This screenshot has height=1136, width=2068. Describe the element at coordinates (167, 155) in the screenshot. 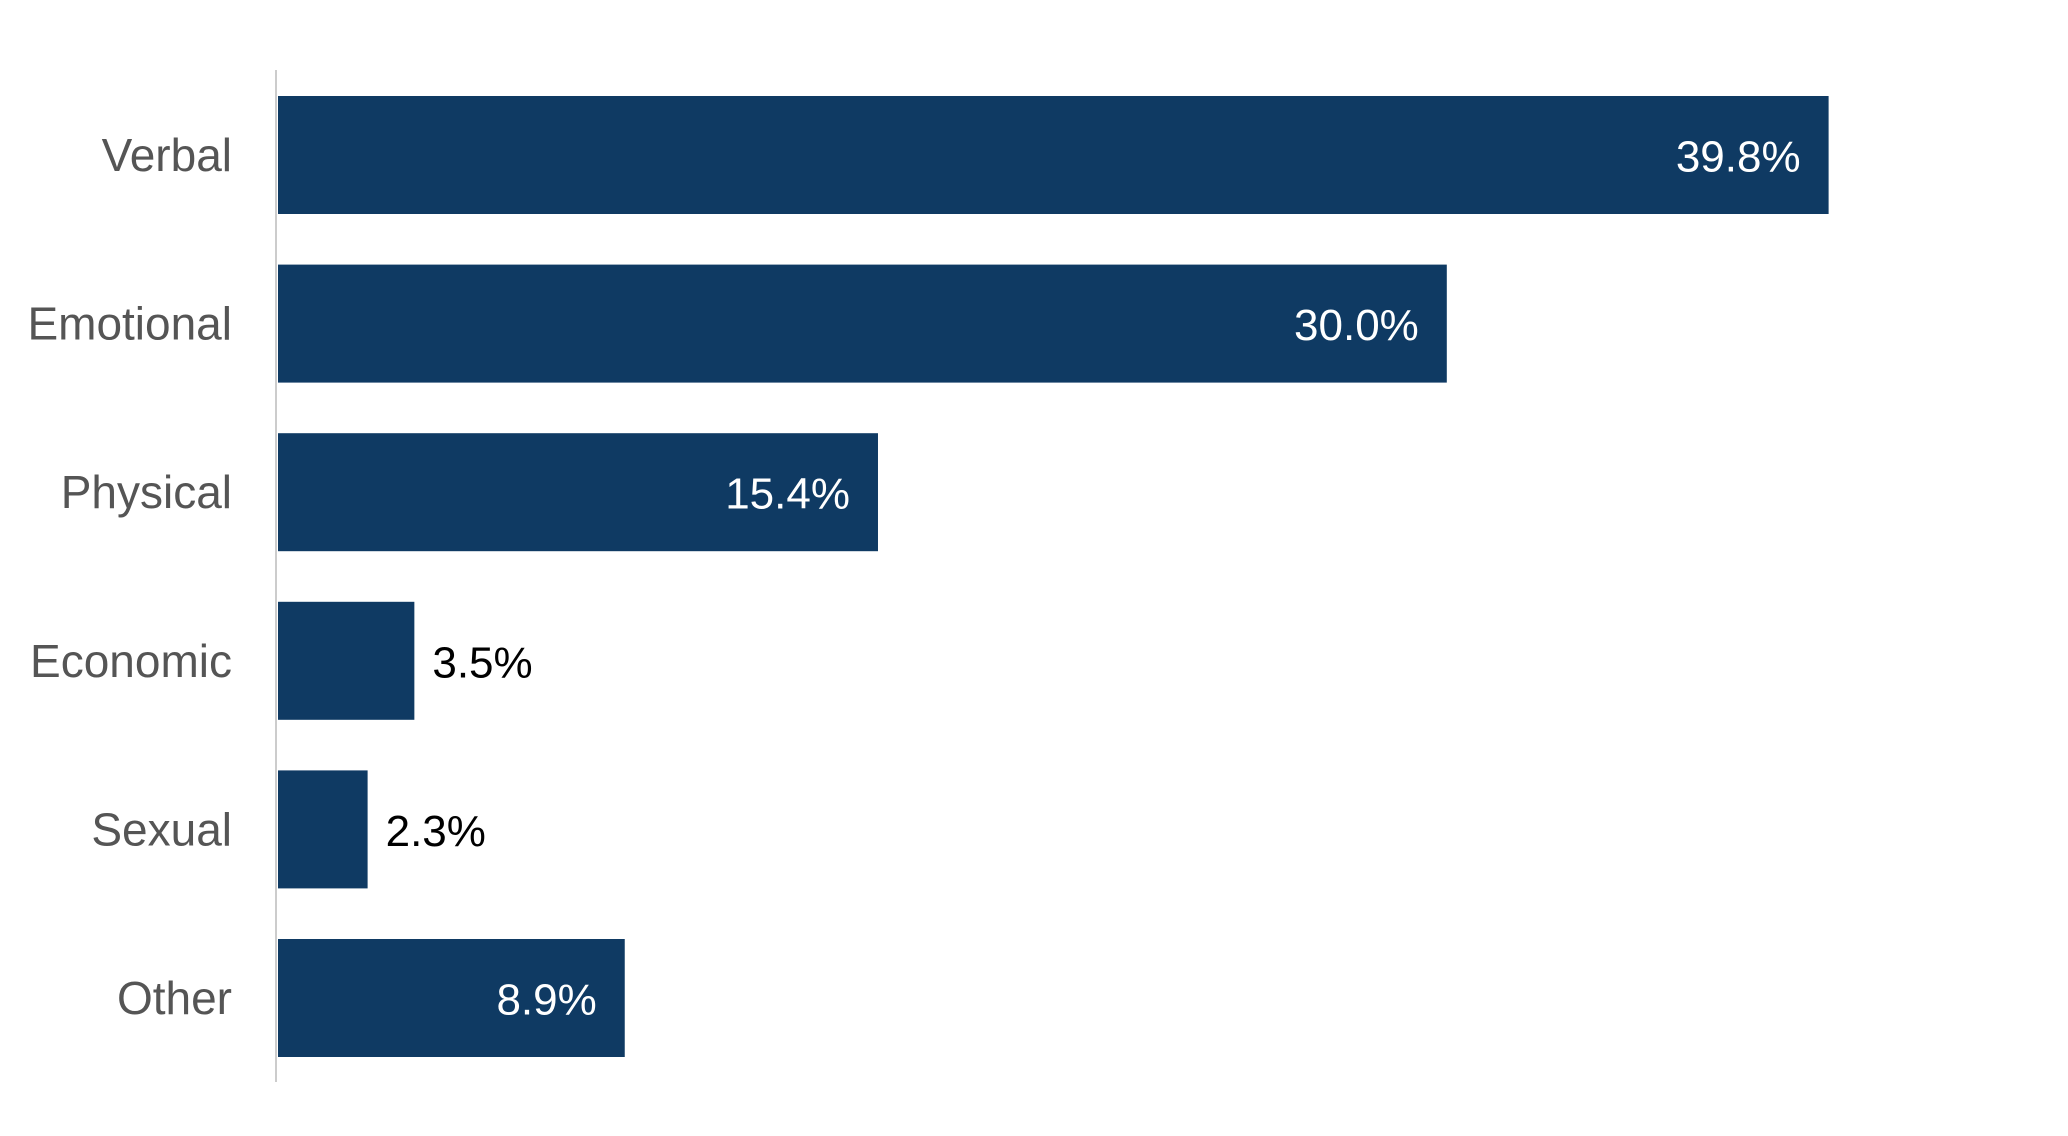

I see `category-label-verbal: Verbal` at that location.